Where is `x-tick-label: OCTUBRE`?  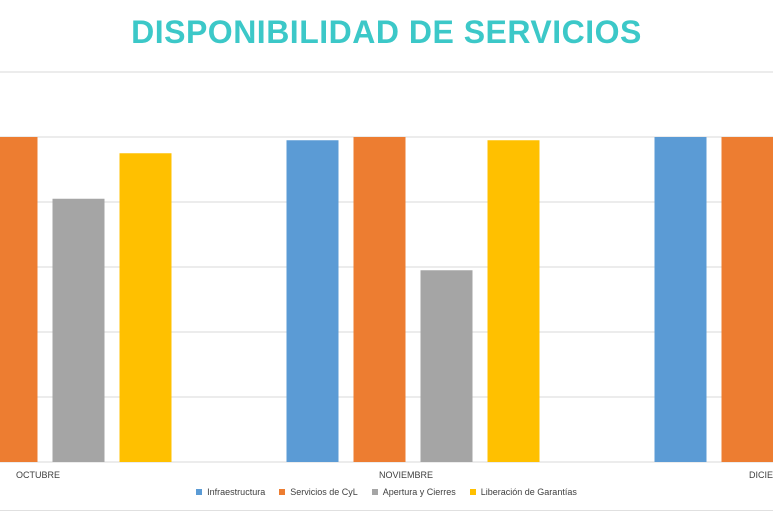 x-tick-label: OCTUBRE is located at coordinates (38, 475).